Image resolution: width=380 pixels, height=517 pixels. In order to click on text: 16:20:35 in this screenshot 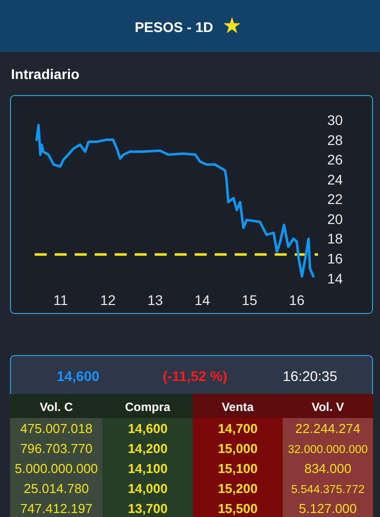, I will do `click(310, 376)`.